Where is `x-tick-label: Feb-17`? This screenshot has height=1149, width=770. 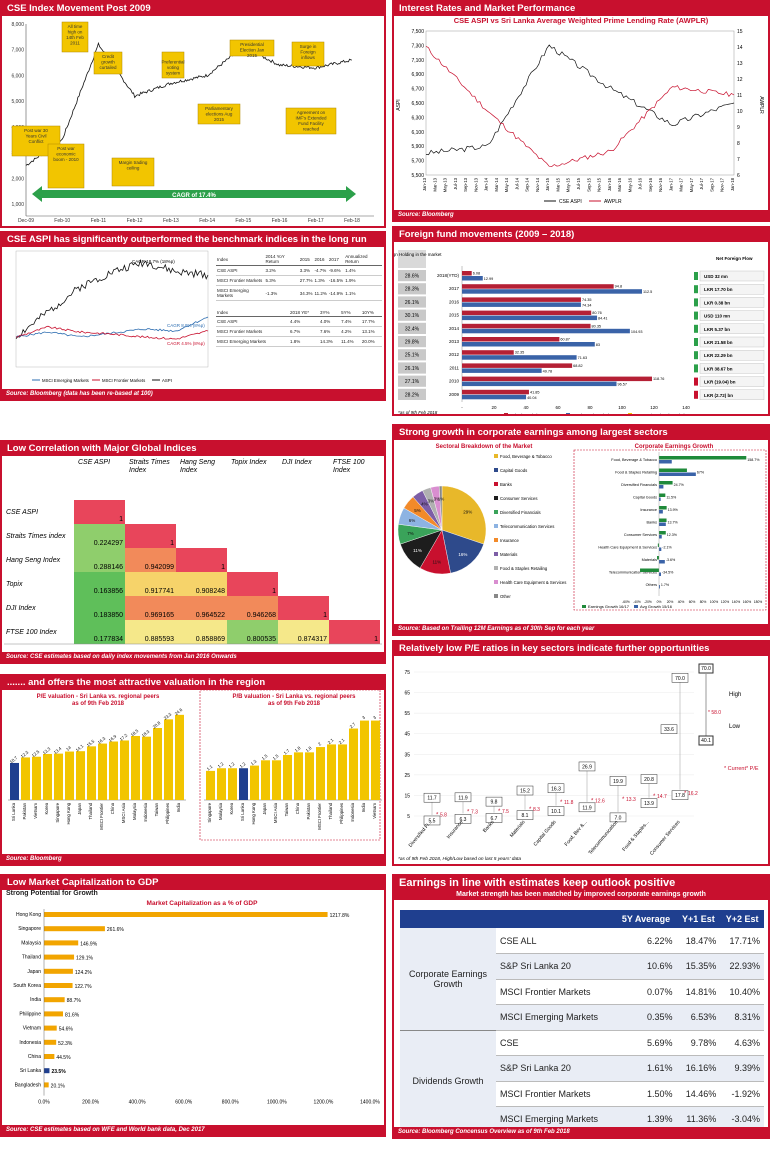 x-tick-label: Feb-17 is located at coordinates (316, 221).